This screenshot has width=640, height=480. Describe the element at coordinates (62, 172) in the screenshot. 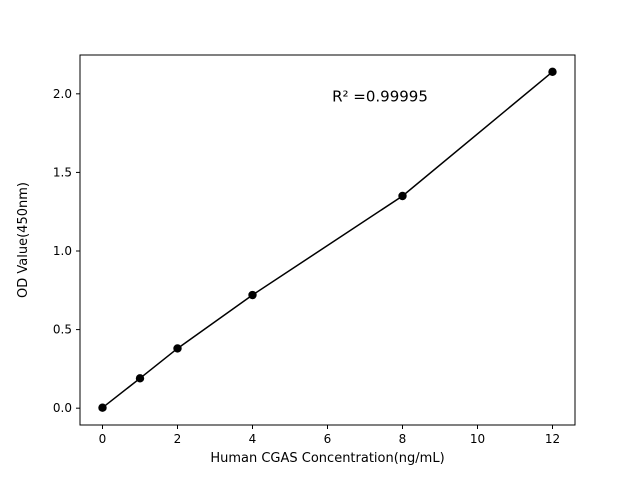

I see `y-tick-label: 1.5` at that location.